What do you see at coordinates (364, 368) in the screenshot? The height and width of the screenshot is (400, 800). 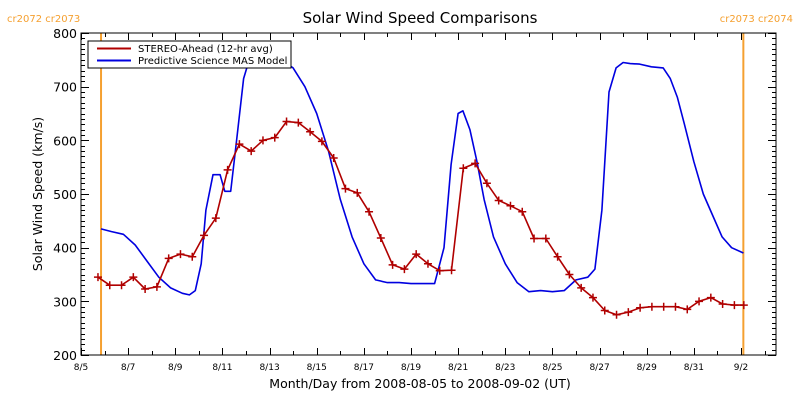 I see `x-tick-label: 8/17` at bounding box center [364, 368].